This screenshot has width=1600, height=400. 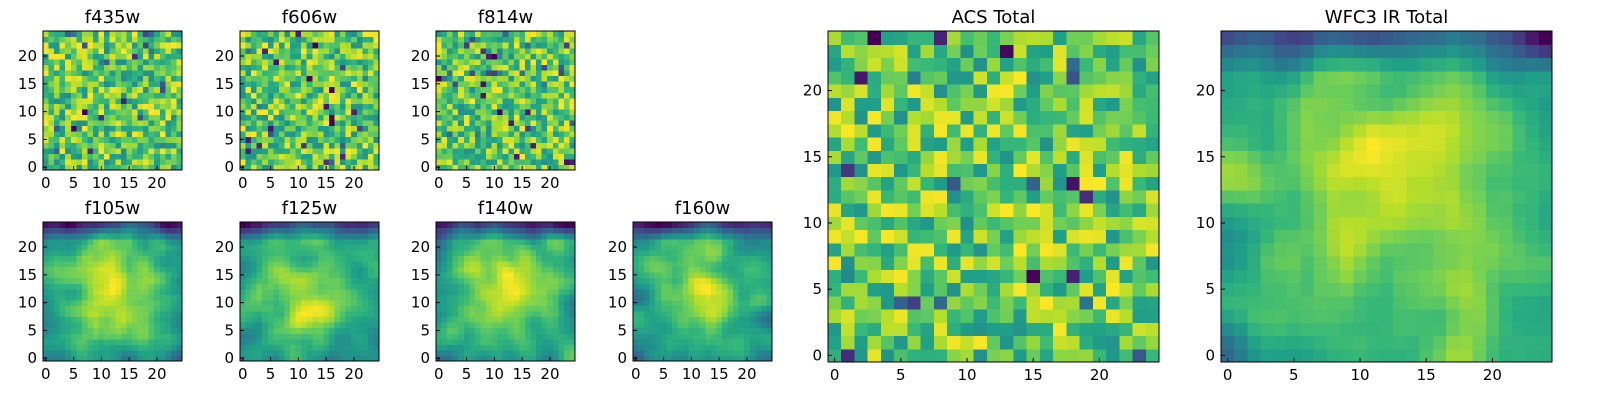 What do you see at coordinates (243, 374) in the screenshot?
I see `x-tick-label: 0` at bounding box center [243, 374].